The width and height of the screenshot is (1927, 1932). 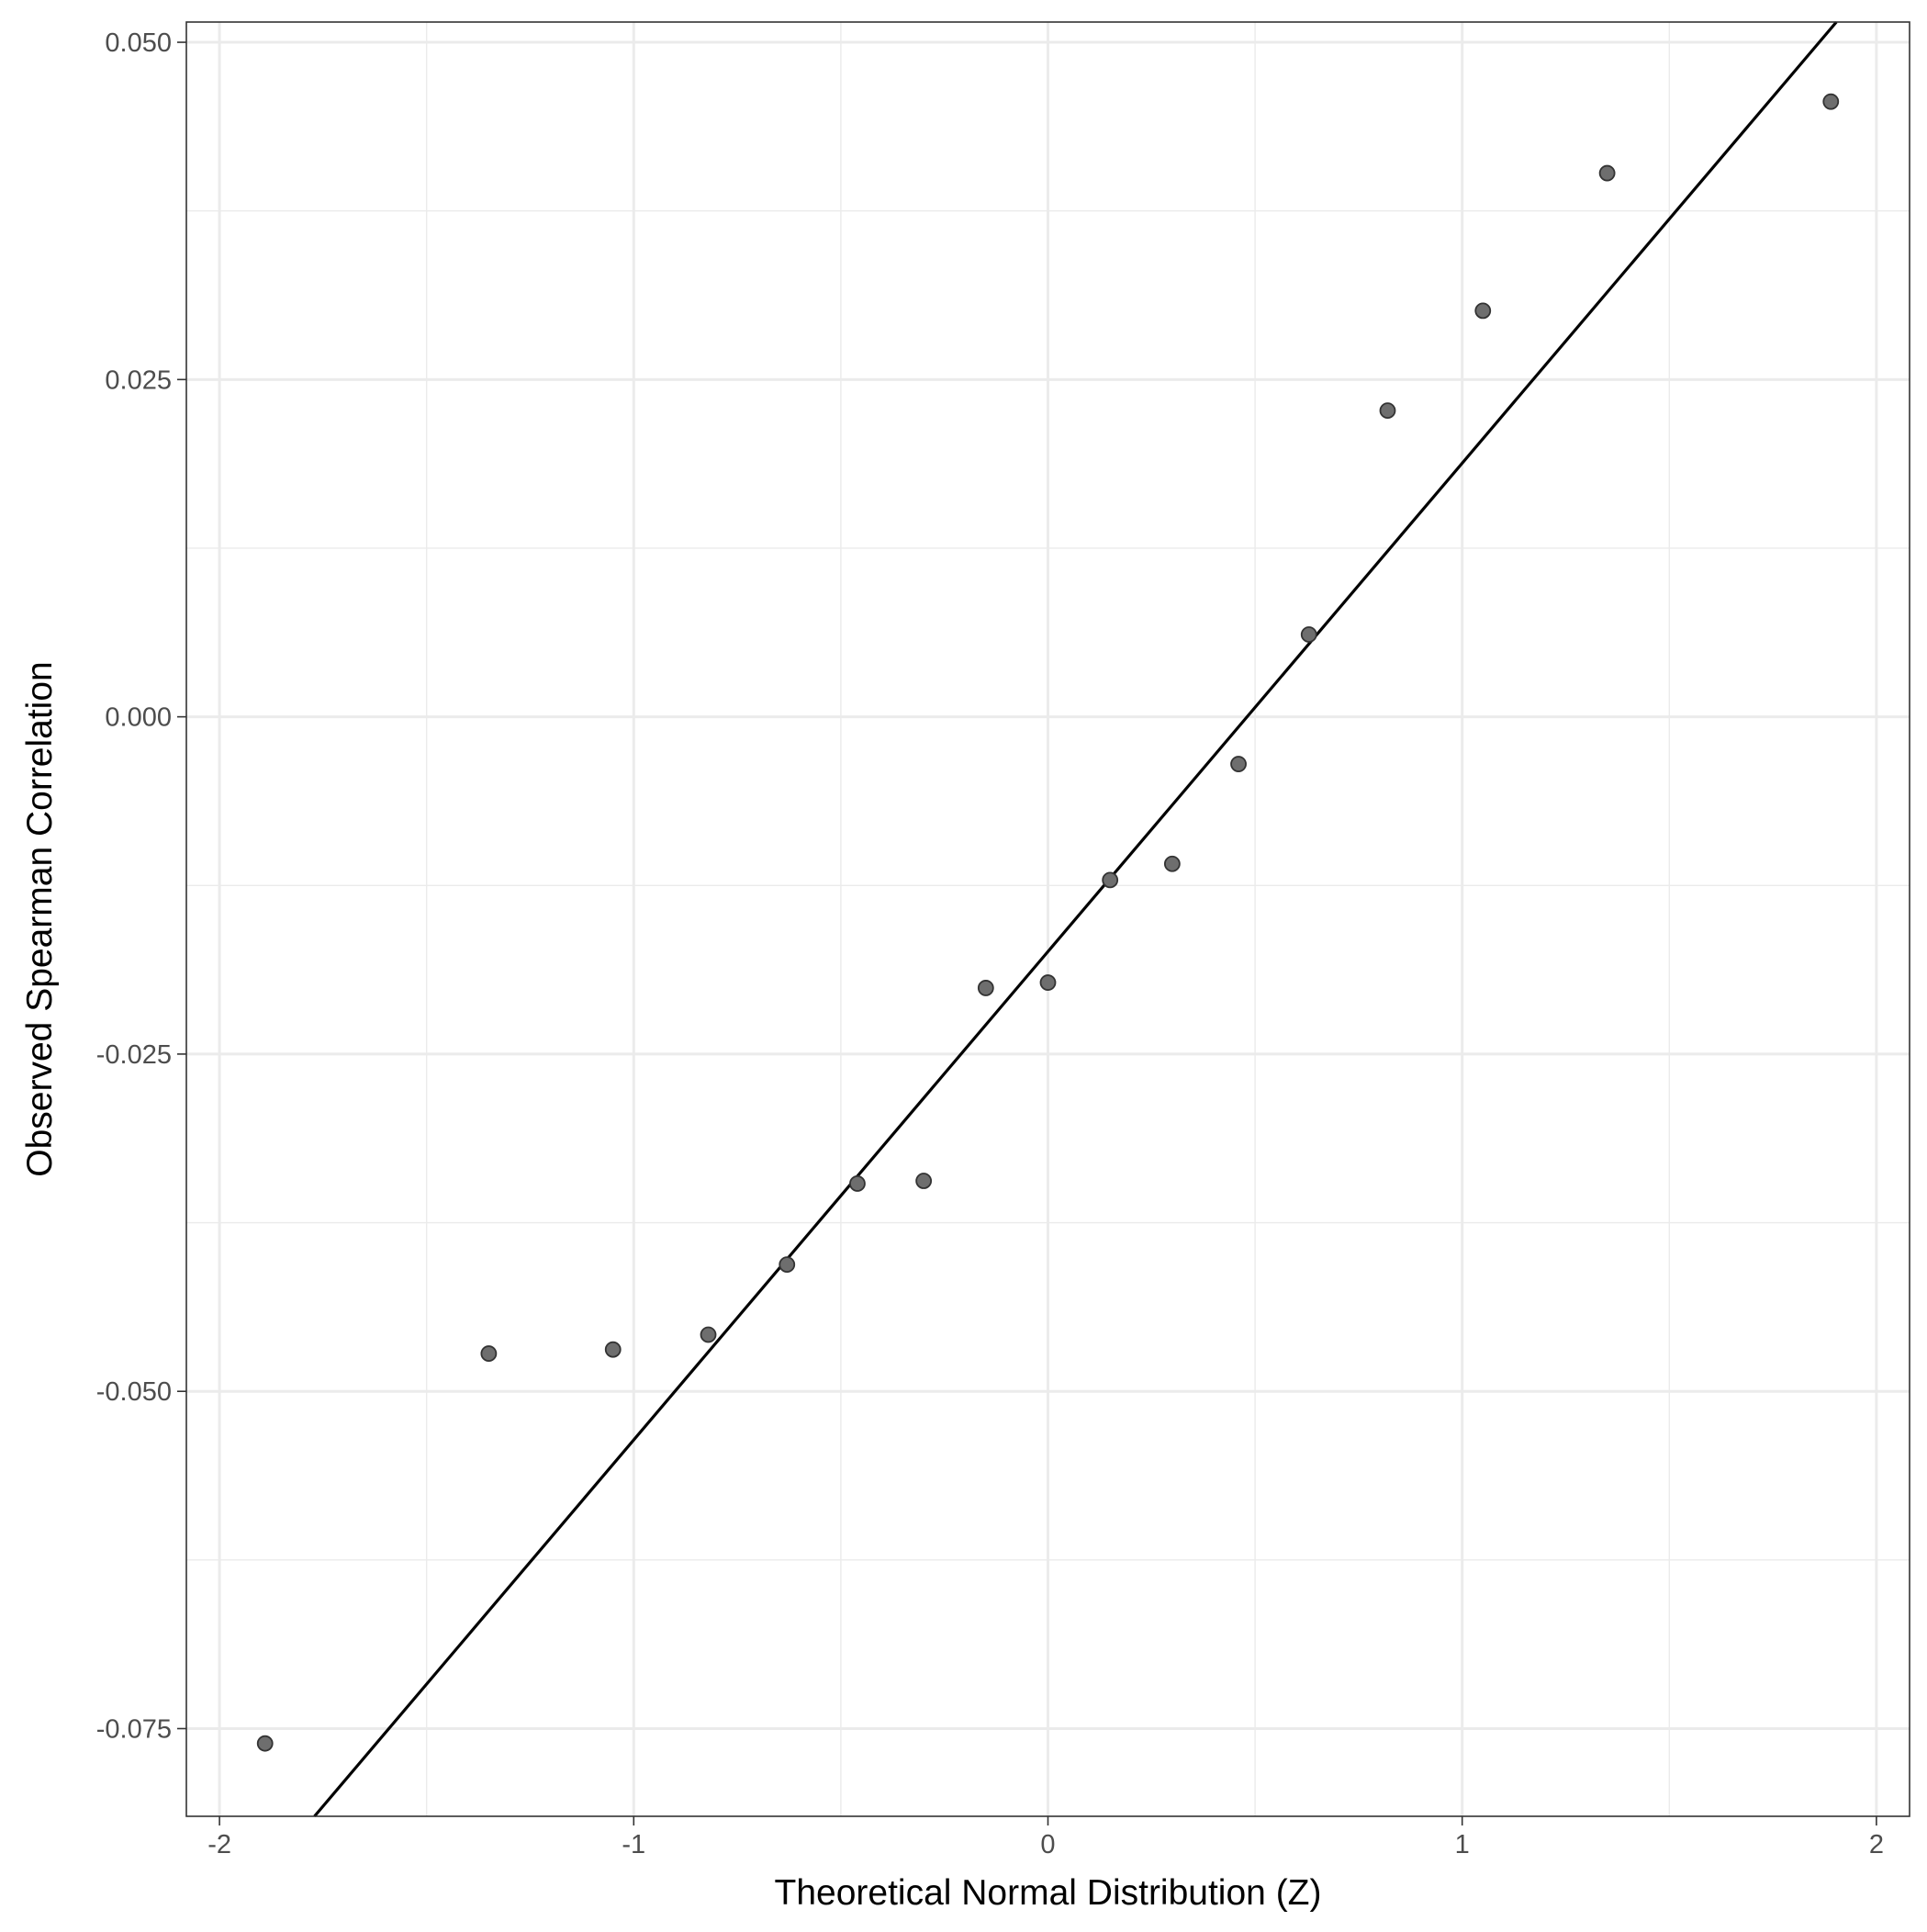 What do you see at coordinates (134, 1730) in the screenshot?
I see `y-tick-label: -0.075` at bounding box center [134, 1730].